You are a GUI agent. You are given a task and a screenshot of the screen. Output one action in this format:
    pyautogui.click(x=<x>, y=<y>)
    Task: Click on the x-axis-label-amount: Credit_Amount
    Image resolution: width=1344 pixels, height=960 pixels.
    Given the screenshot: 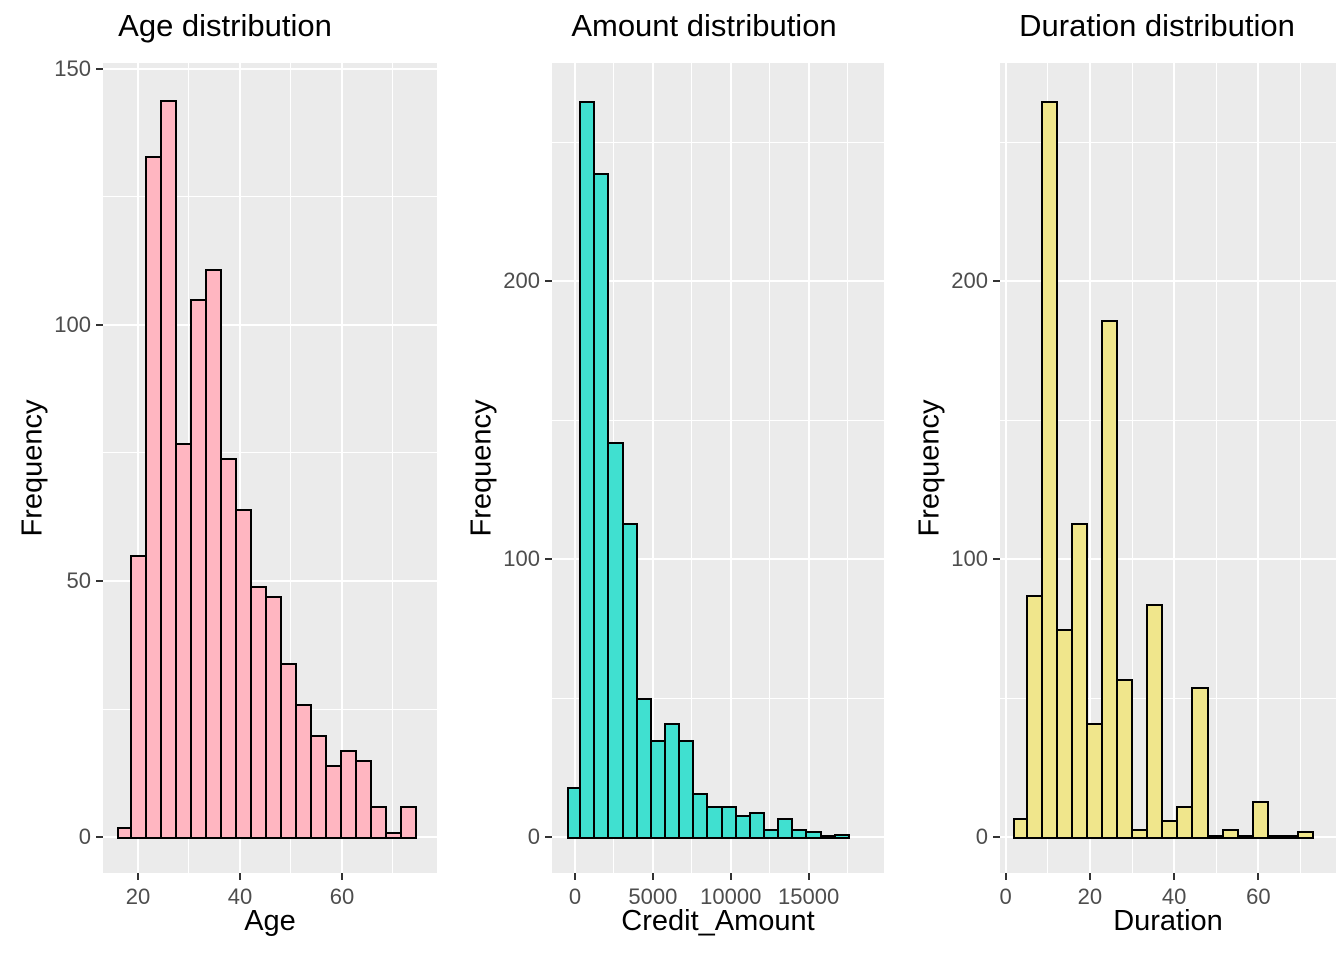 What is the action you would take?
    pyautogui.click(x=718, y=921)
    